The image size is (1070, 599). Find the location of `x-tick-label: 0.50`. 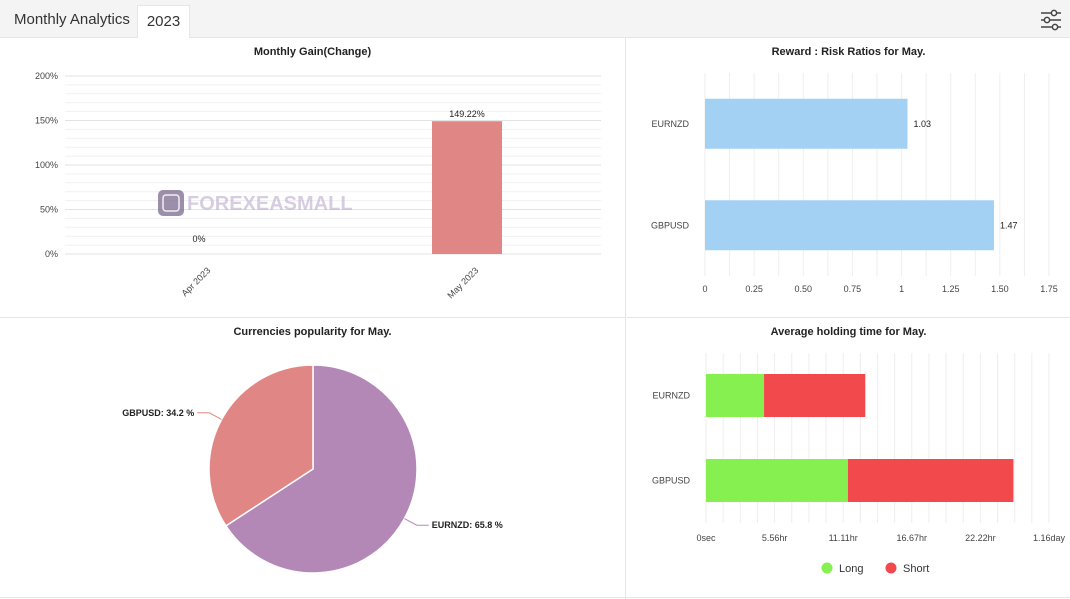

x-tick-label: 0.50 is located at coordinates (804, 289).